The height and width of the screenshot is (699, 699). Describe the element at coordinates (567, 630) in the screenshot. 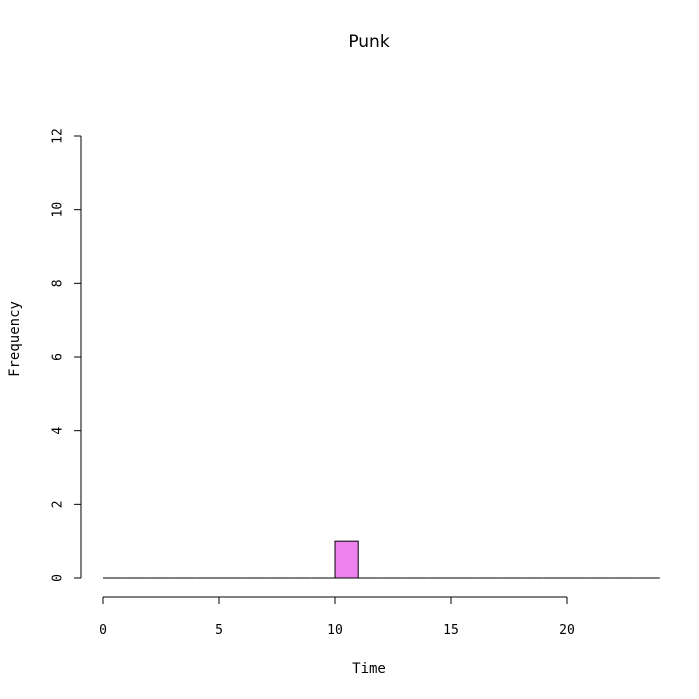

I see `x-tick-label: 20` at that location.